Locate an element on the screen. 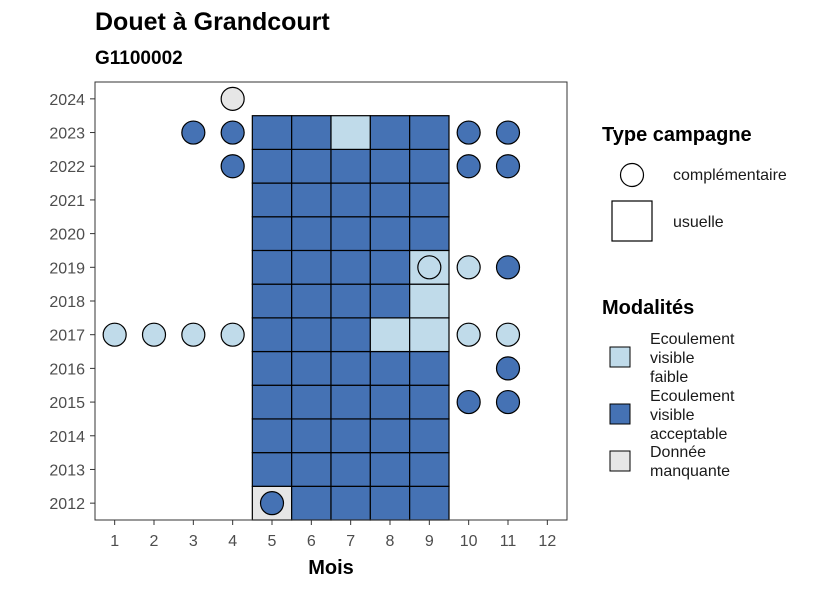 This screenshot has height=590, width=826. x-tick-label-12: 12 is located at coordinates (547, 541).